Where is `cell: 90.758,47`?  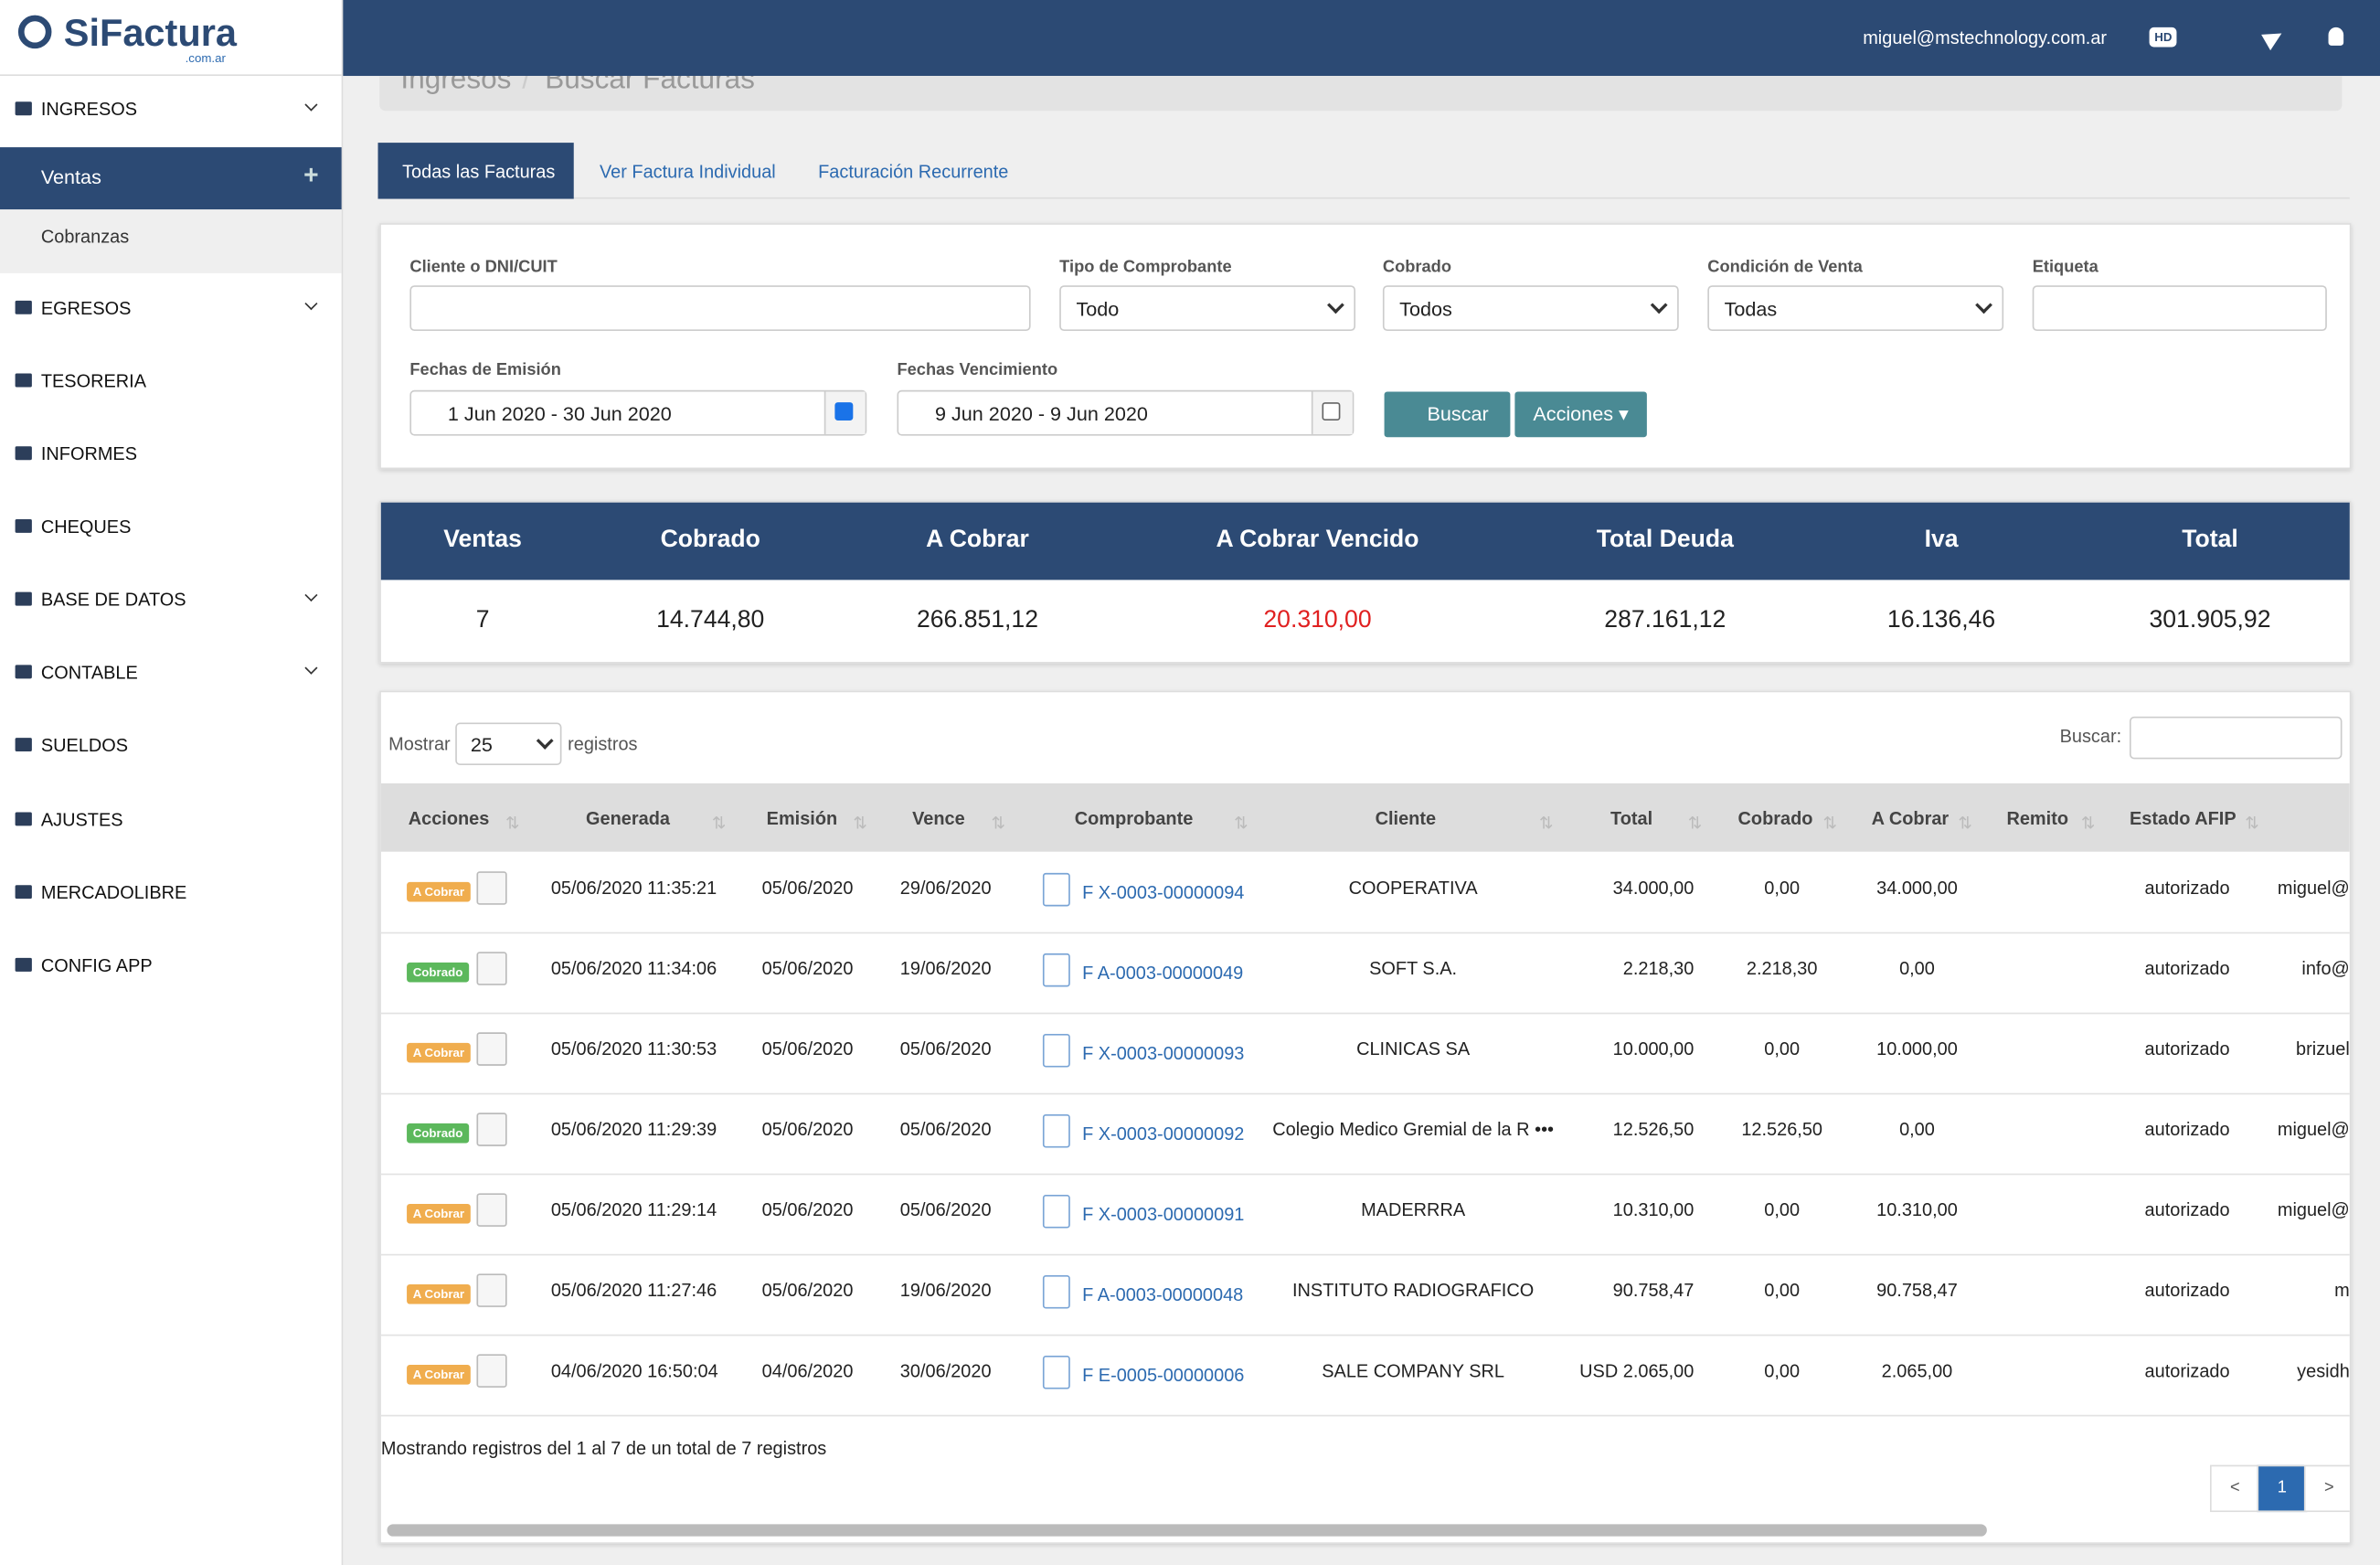 cell: 90.758,47 is located at coordinates (1917, 1290).